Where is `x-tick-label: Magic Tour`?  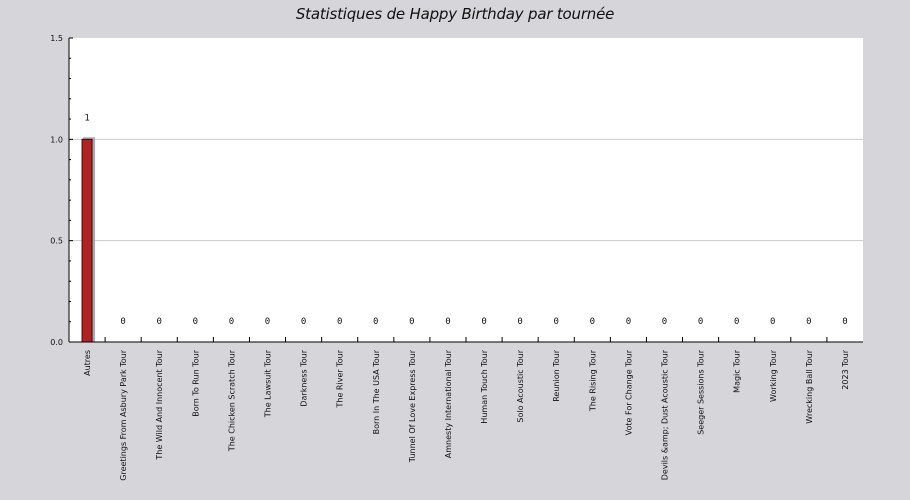
x-tick-label: Magic Tour is located at coordinates (737, 371).